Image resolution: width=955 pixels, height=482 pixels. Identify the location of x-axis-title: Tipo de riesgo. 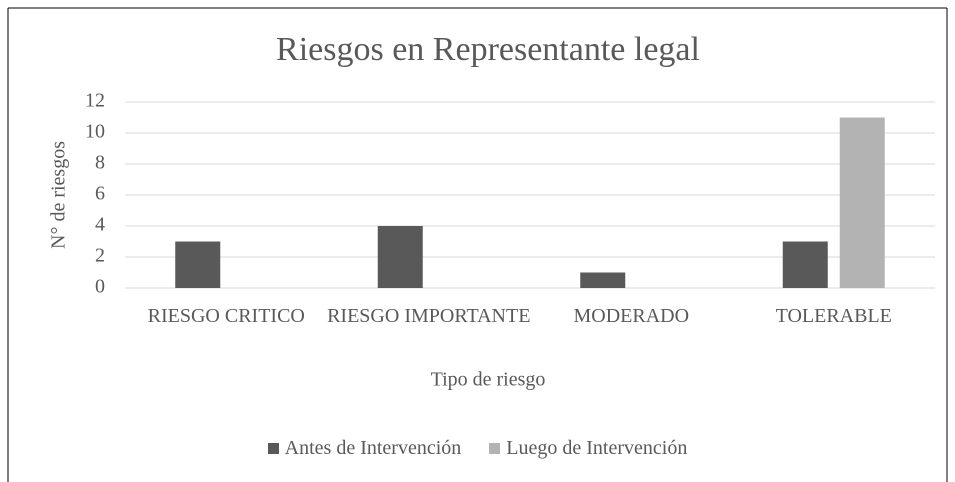
(488, 380).